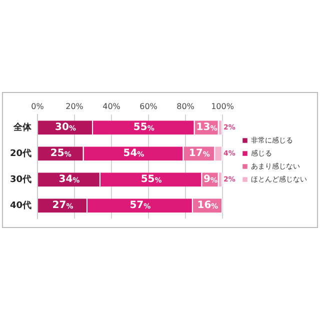 This screenshot has height=320, width=320. Describe the element at coordinates (222, 106) in the screenshot. I see `x-tick-label: 100%` at that location.